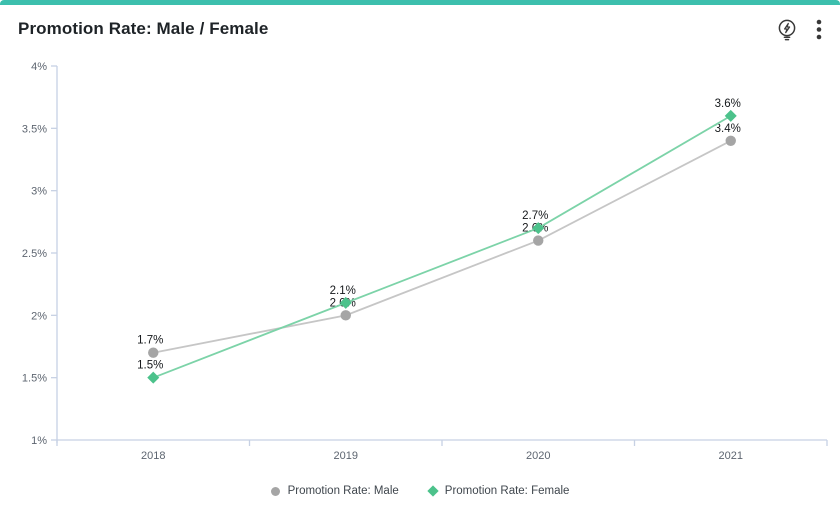  What do you see at coordinates (731, 456) in the screenshot?
I see `x-axis-category-label: 2021` at bounding box center [731, 456].